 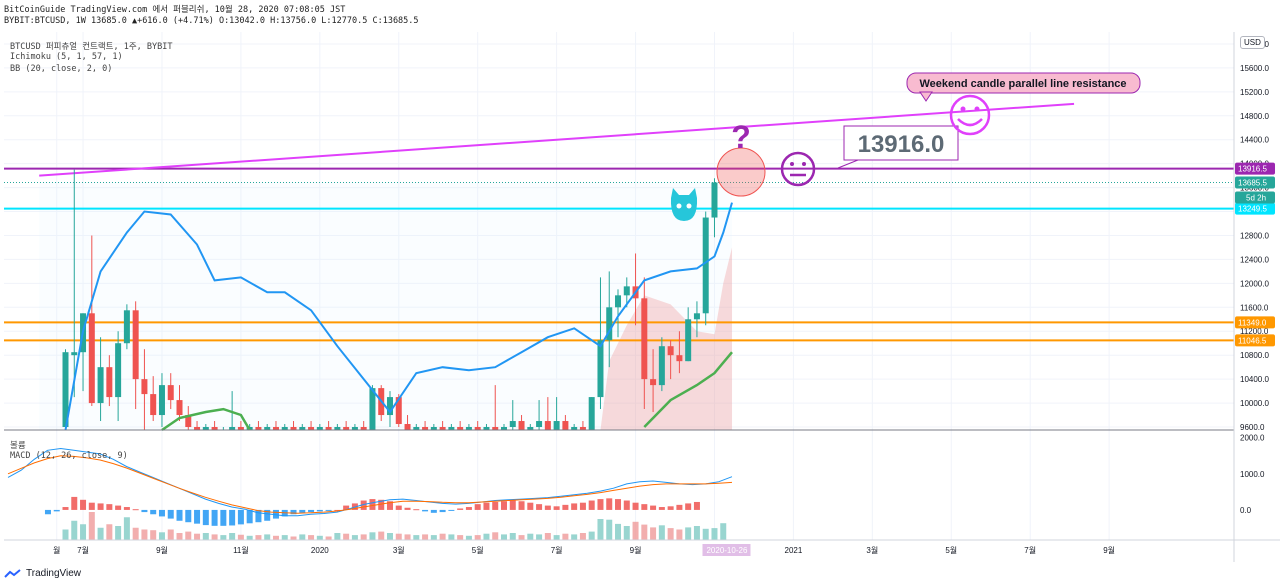 I want to click on legend-ichimoku: Ichimoku (5, 1, 57, 1), so click(x=66, y=57).